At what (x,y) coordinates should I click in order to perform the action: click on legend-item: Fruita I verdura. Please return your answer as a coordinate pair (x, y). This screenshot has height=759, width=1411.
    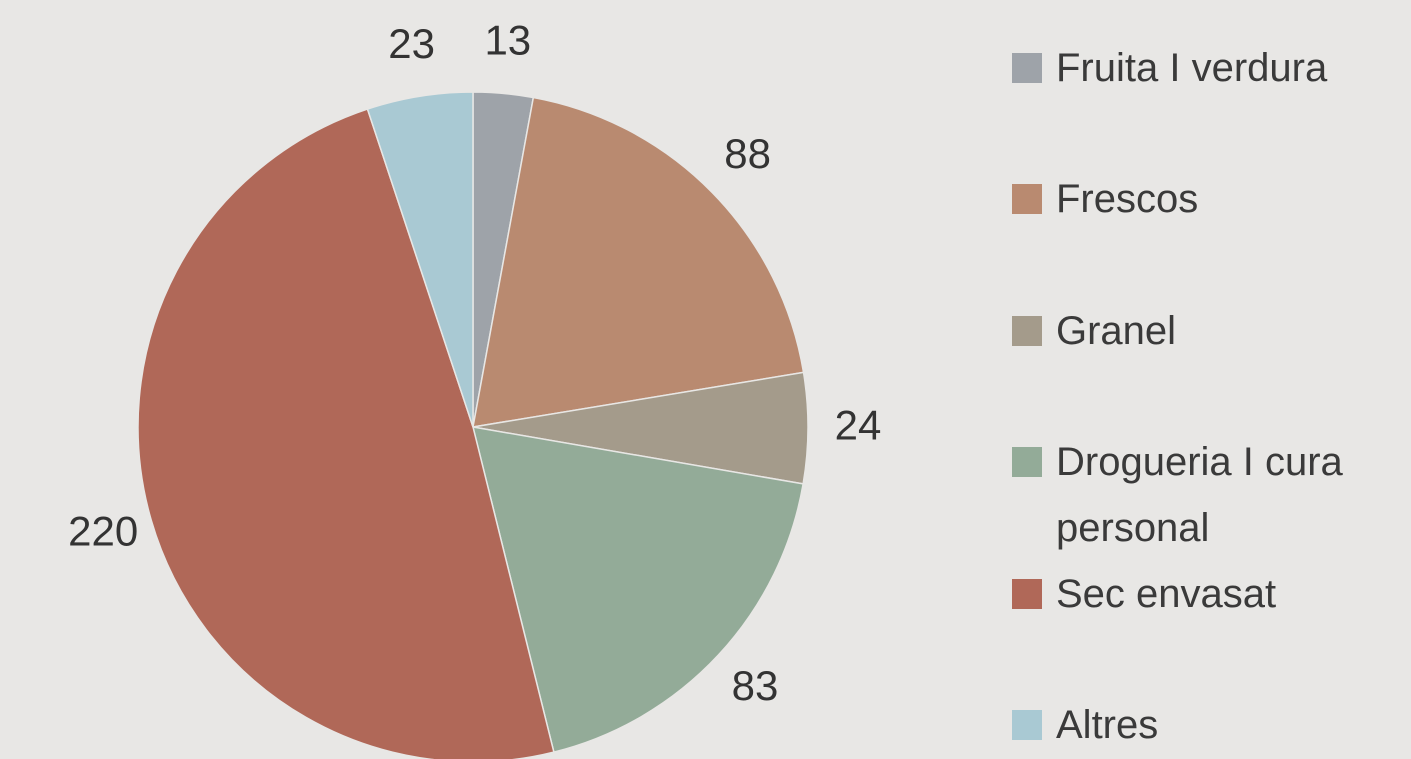
    Looking at the image, I should click on (1206, 68).